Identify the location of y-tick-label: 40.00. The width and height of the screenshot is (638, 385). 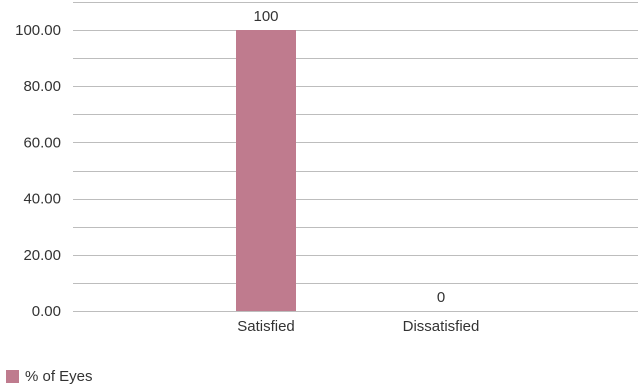
(42, 199).